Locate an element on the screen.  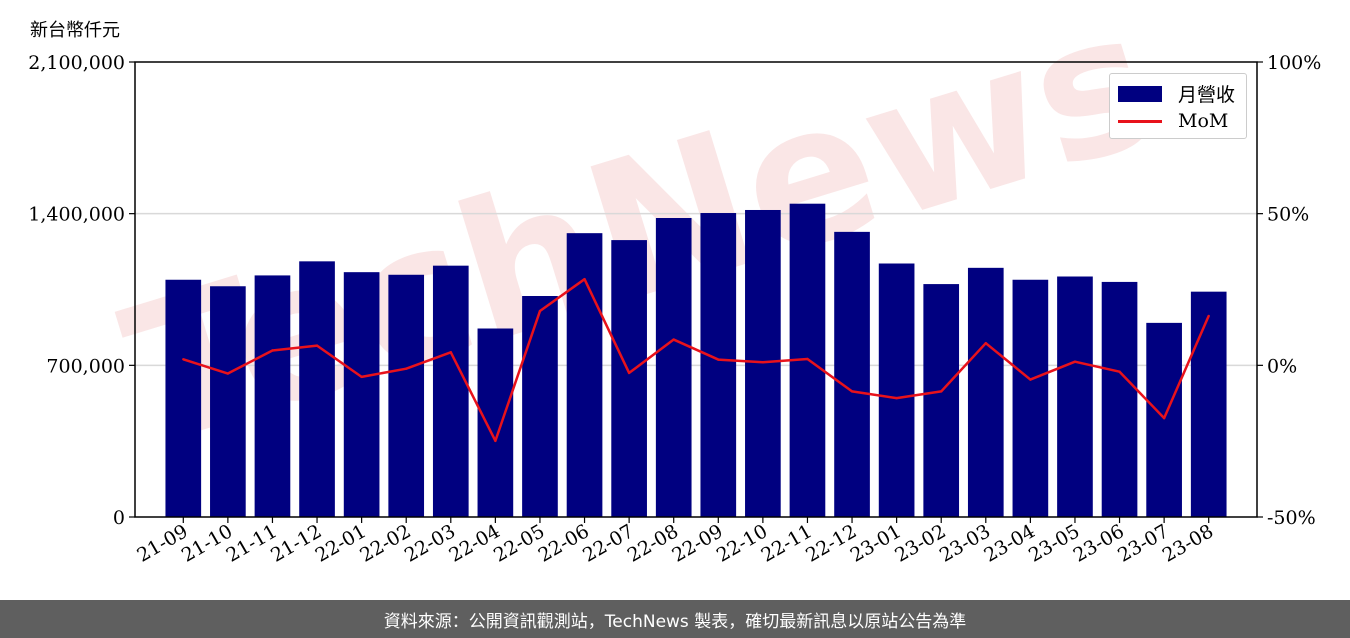
x-tick-label-22-04: 22-04 is located at coordinates (474, 543).